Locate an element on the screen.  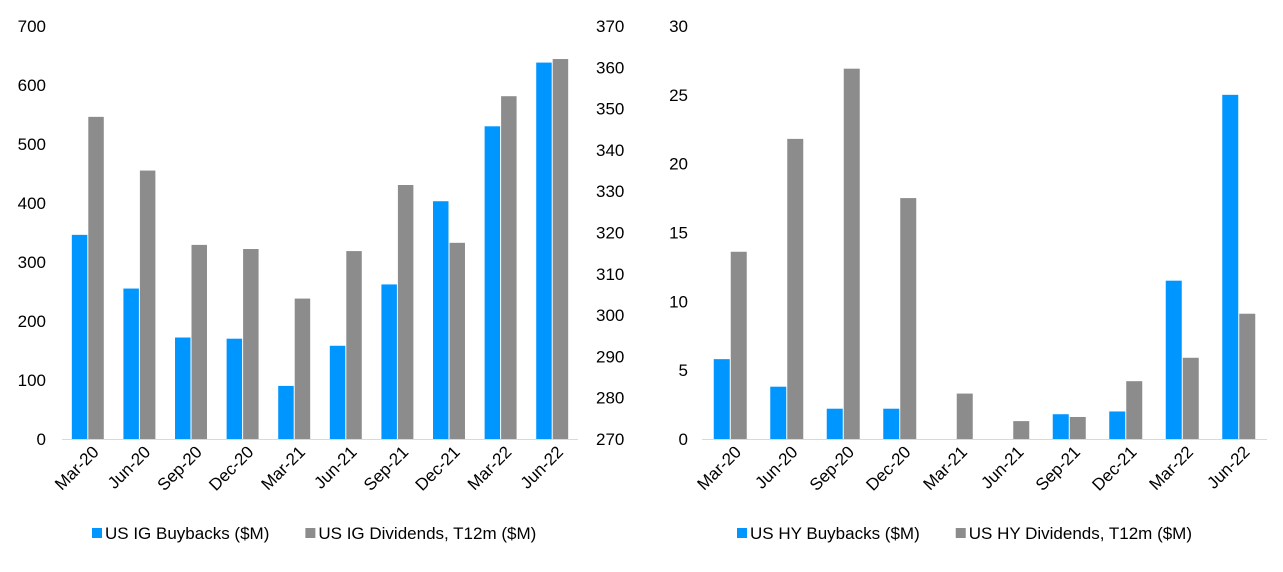
y2-tick-label: 370 is located at coordinates (610, 26).